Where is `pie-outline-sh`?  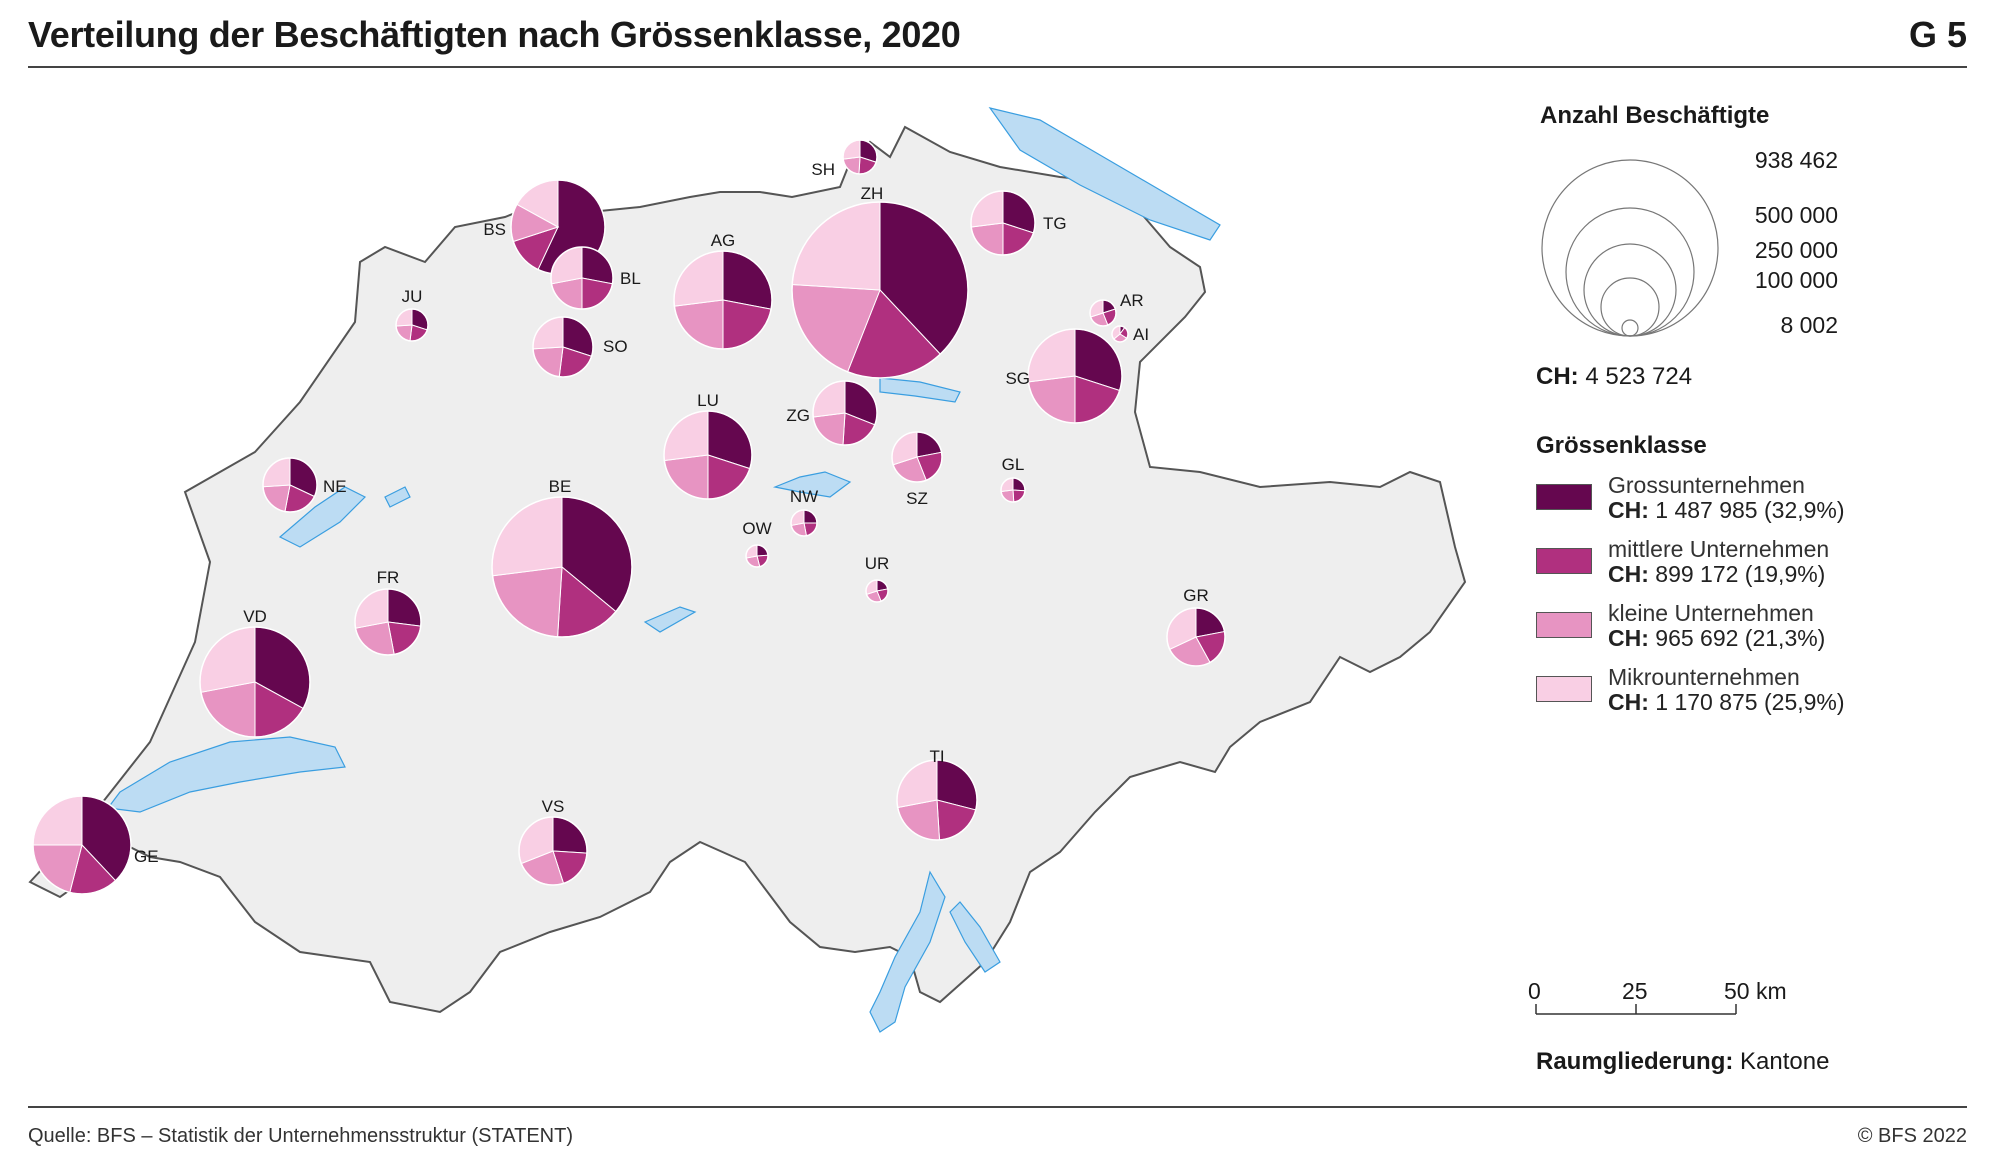
pie-outline-sh is located at coordinates (860, 157).